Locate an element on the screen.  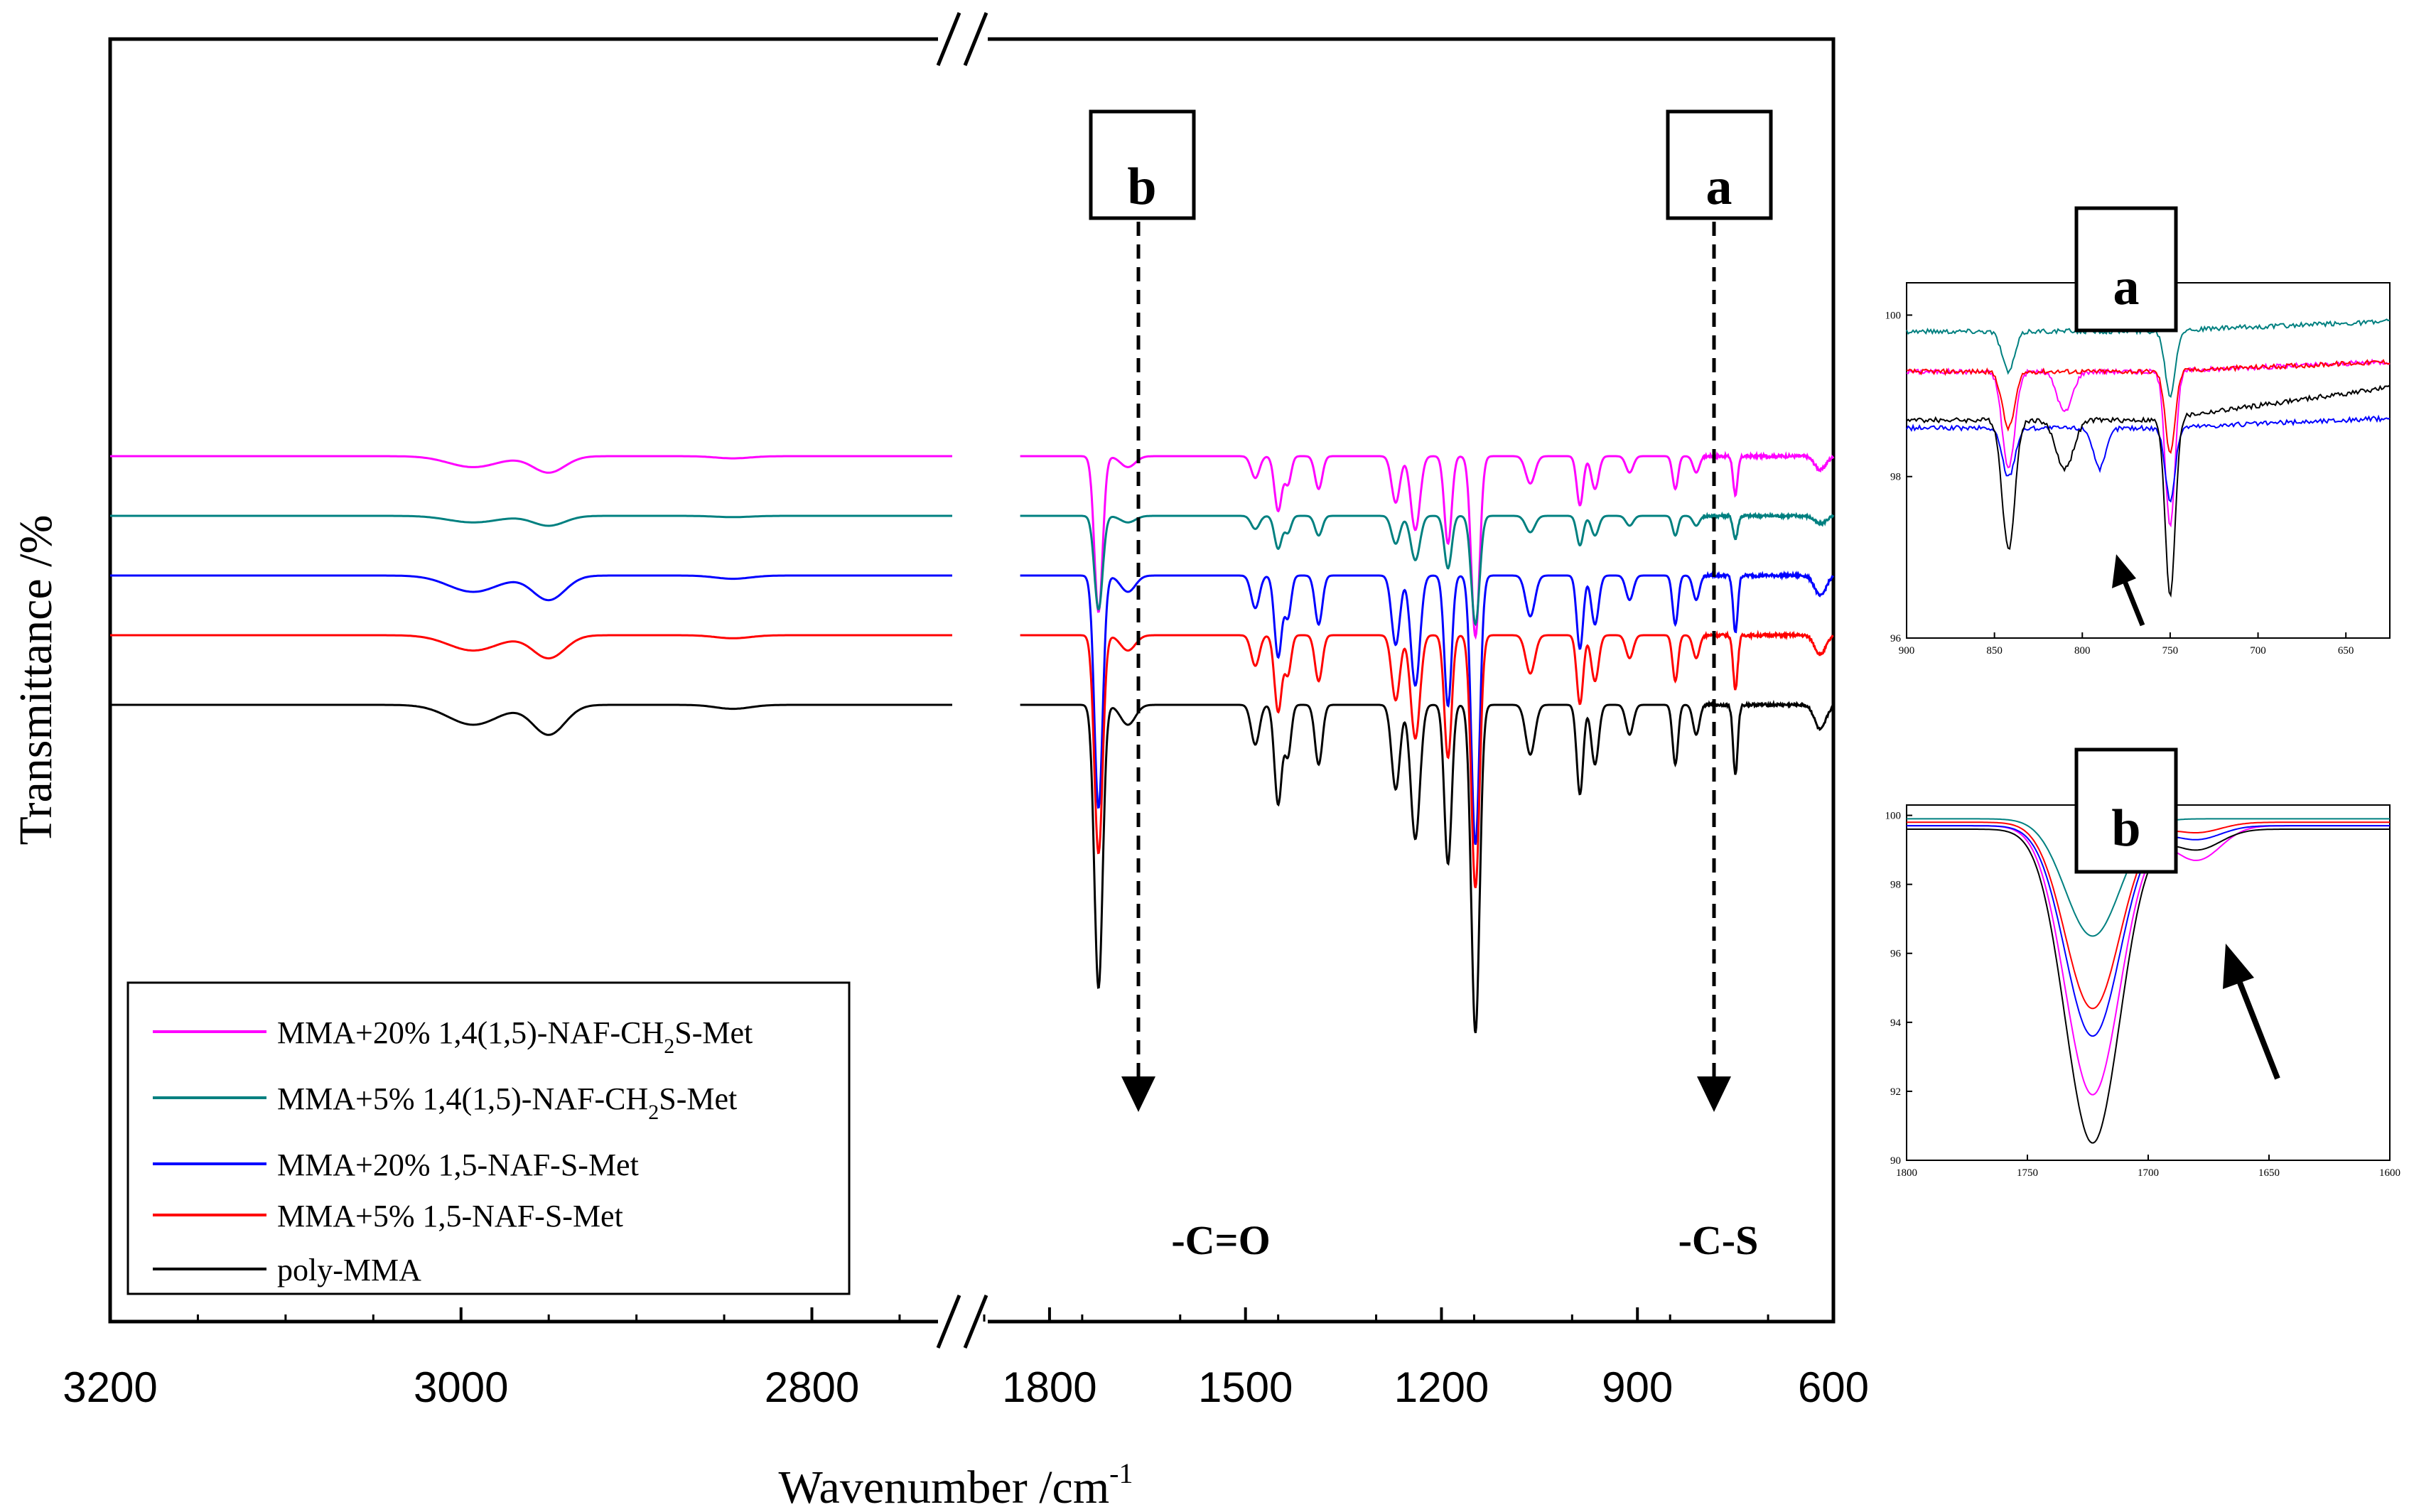
inset-b-x-tick-label: 1700 is located at coordinates (2149, 1173).